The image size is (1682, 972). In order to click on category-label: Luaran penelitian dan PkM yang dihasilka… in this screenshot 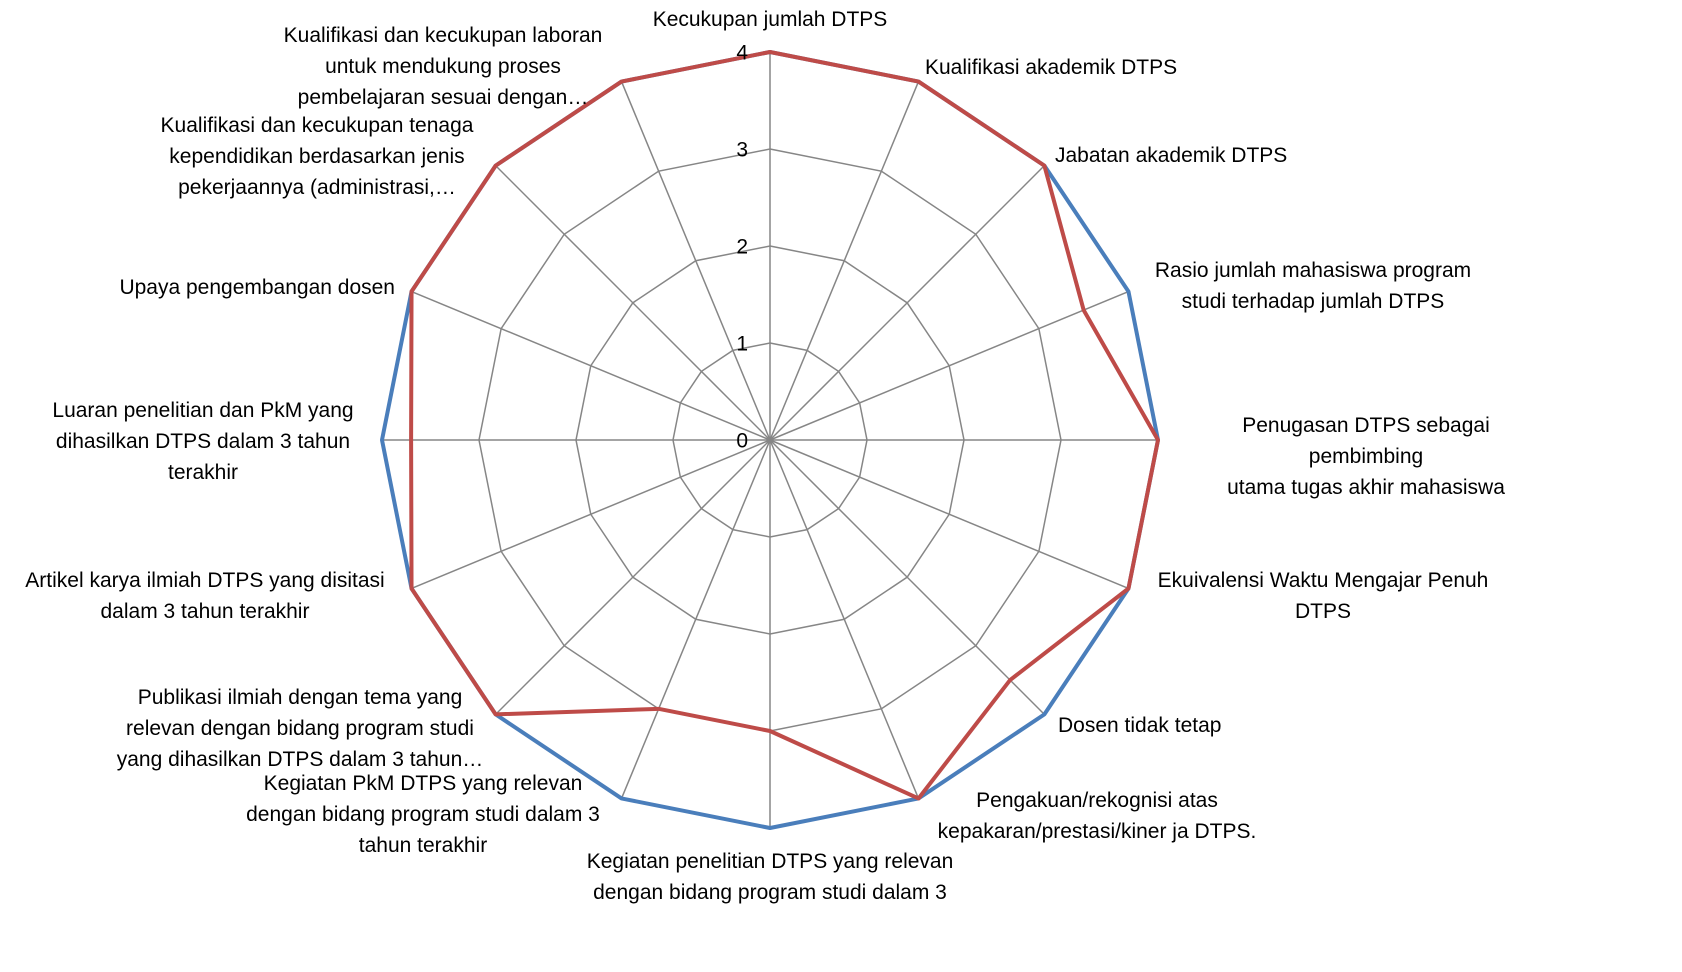, I will do `click(203, 441)`.